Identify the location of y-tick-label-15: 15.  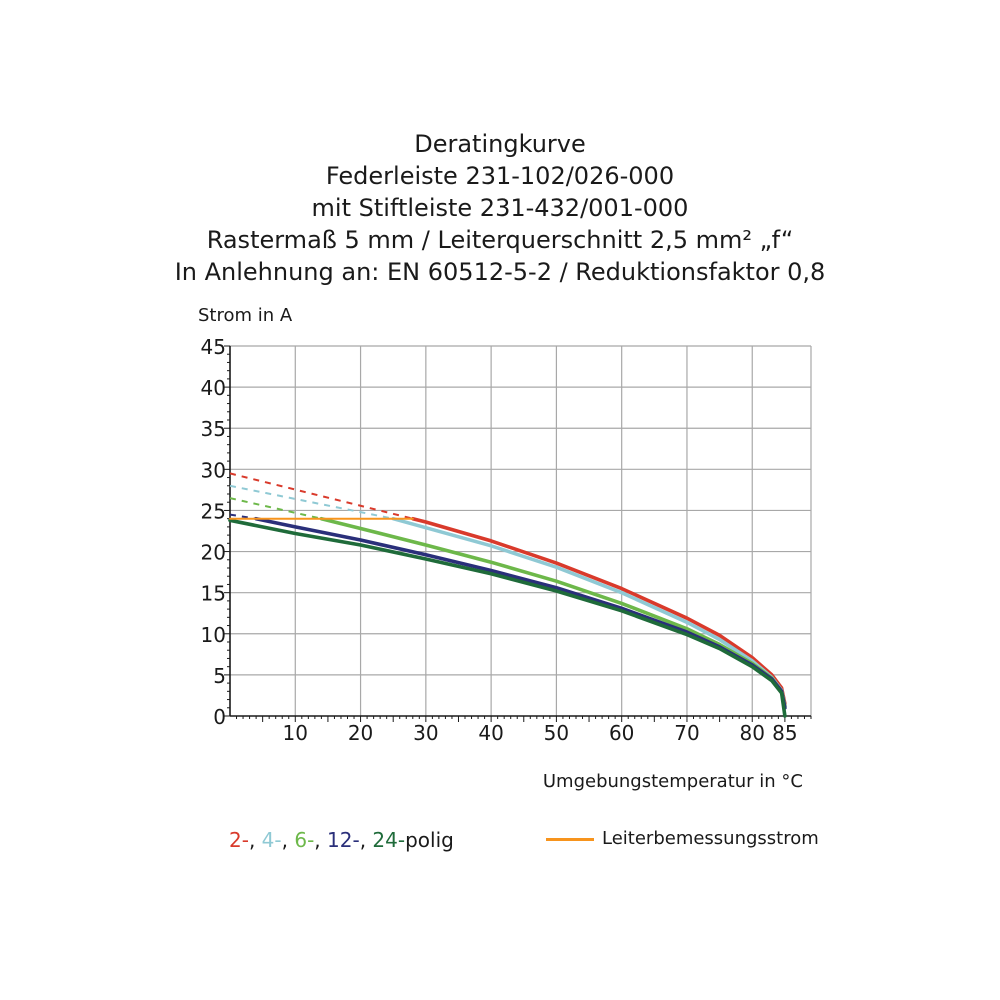
(213, 594).